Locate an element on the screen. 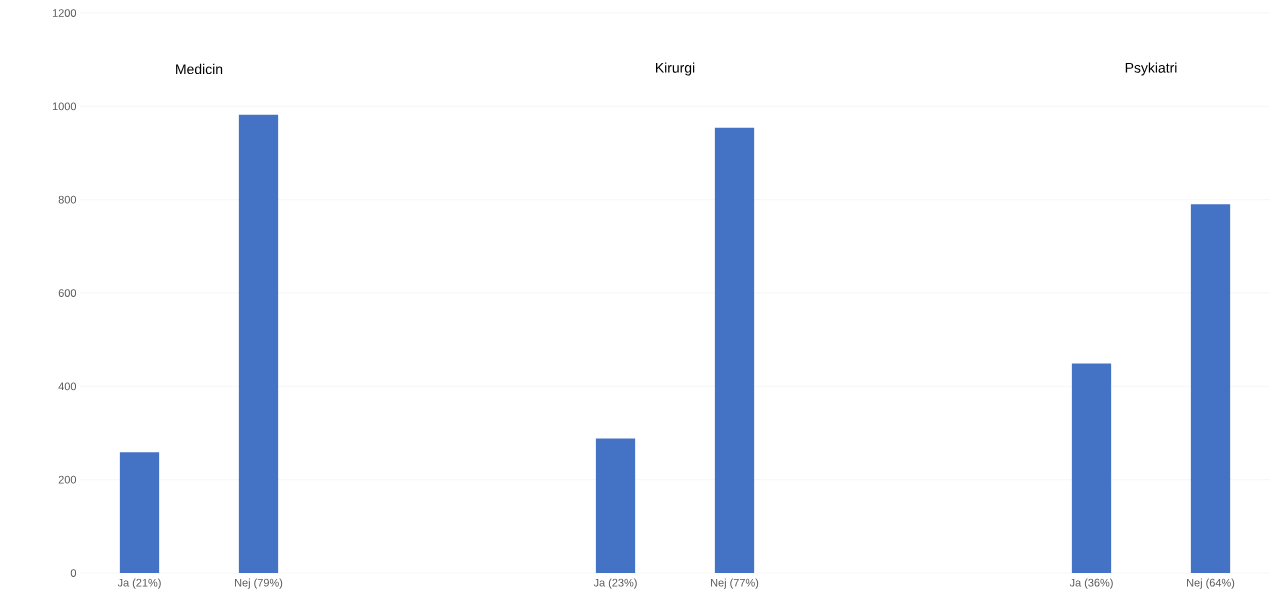  y-tick-label: 200 is located at coordinates (67, 479).